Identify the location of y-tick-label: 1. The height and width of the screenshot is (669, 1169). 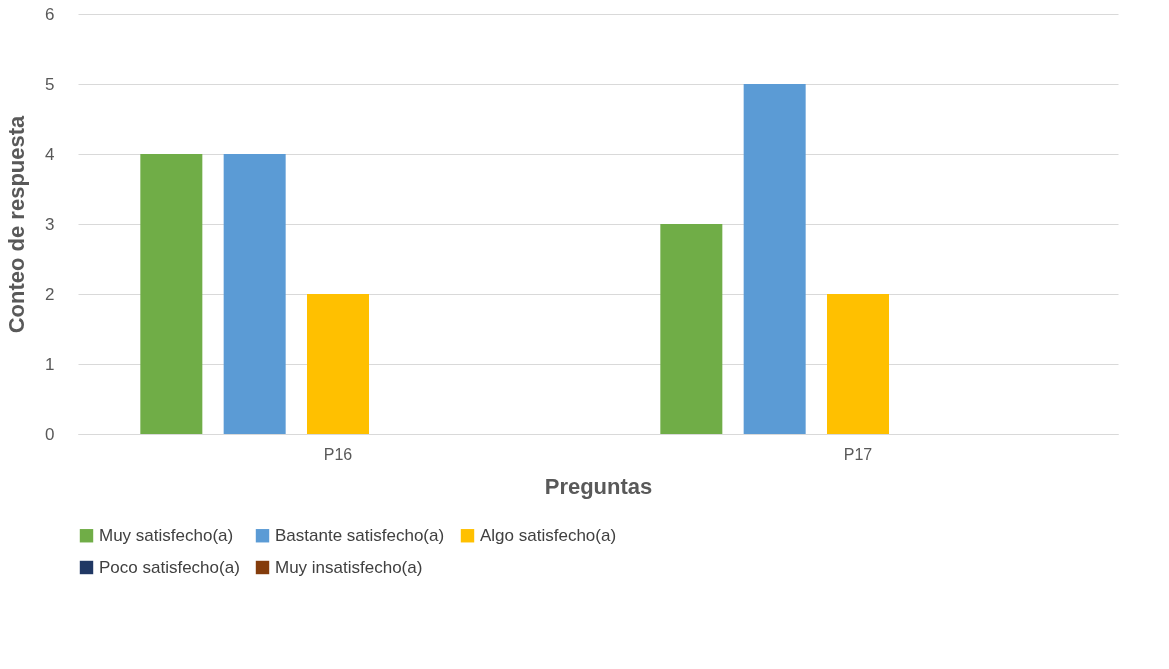
(50, 364).